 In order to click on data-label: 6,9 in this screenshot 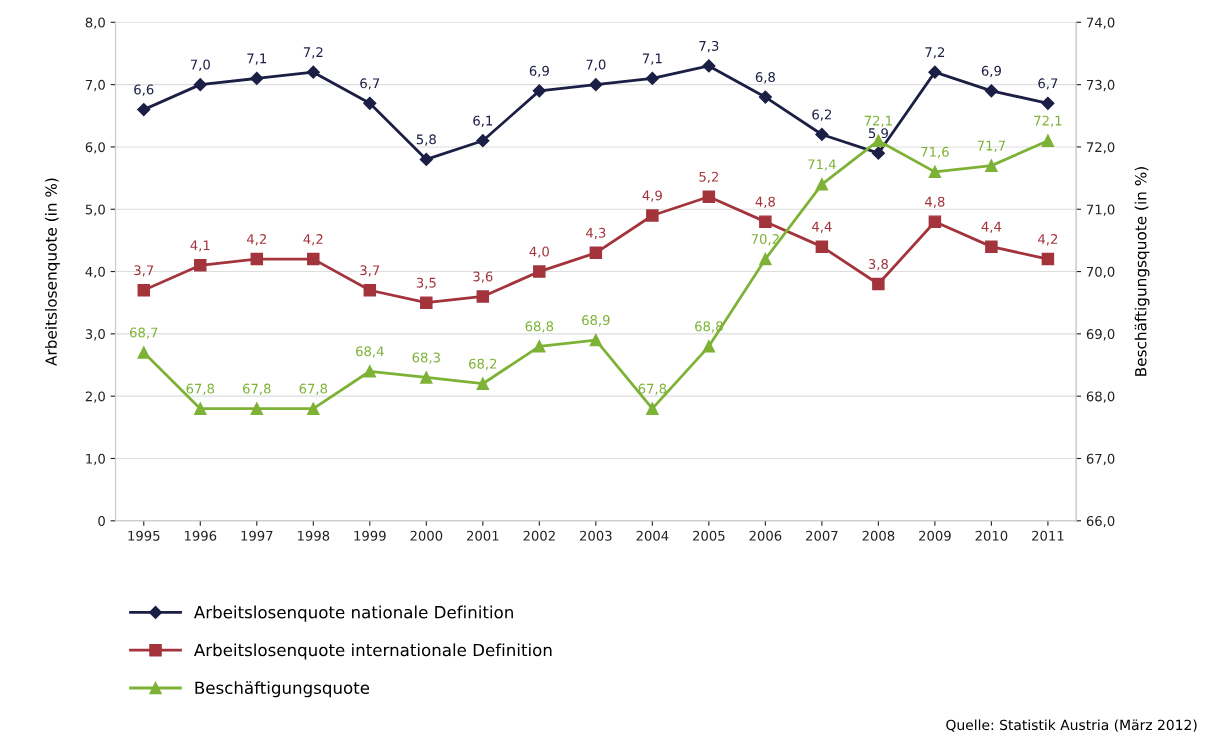, I will do `click(991, 71)`.